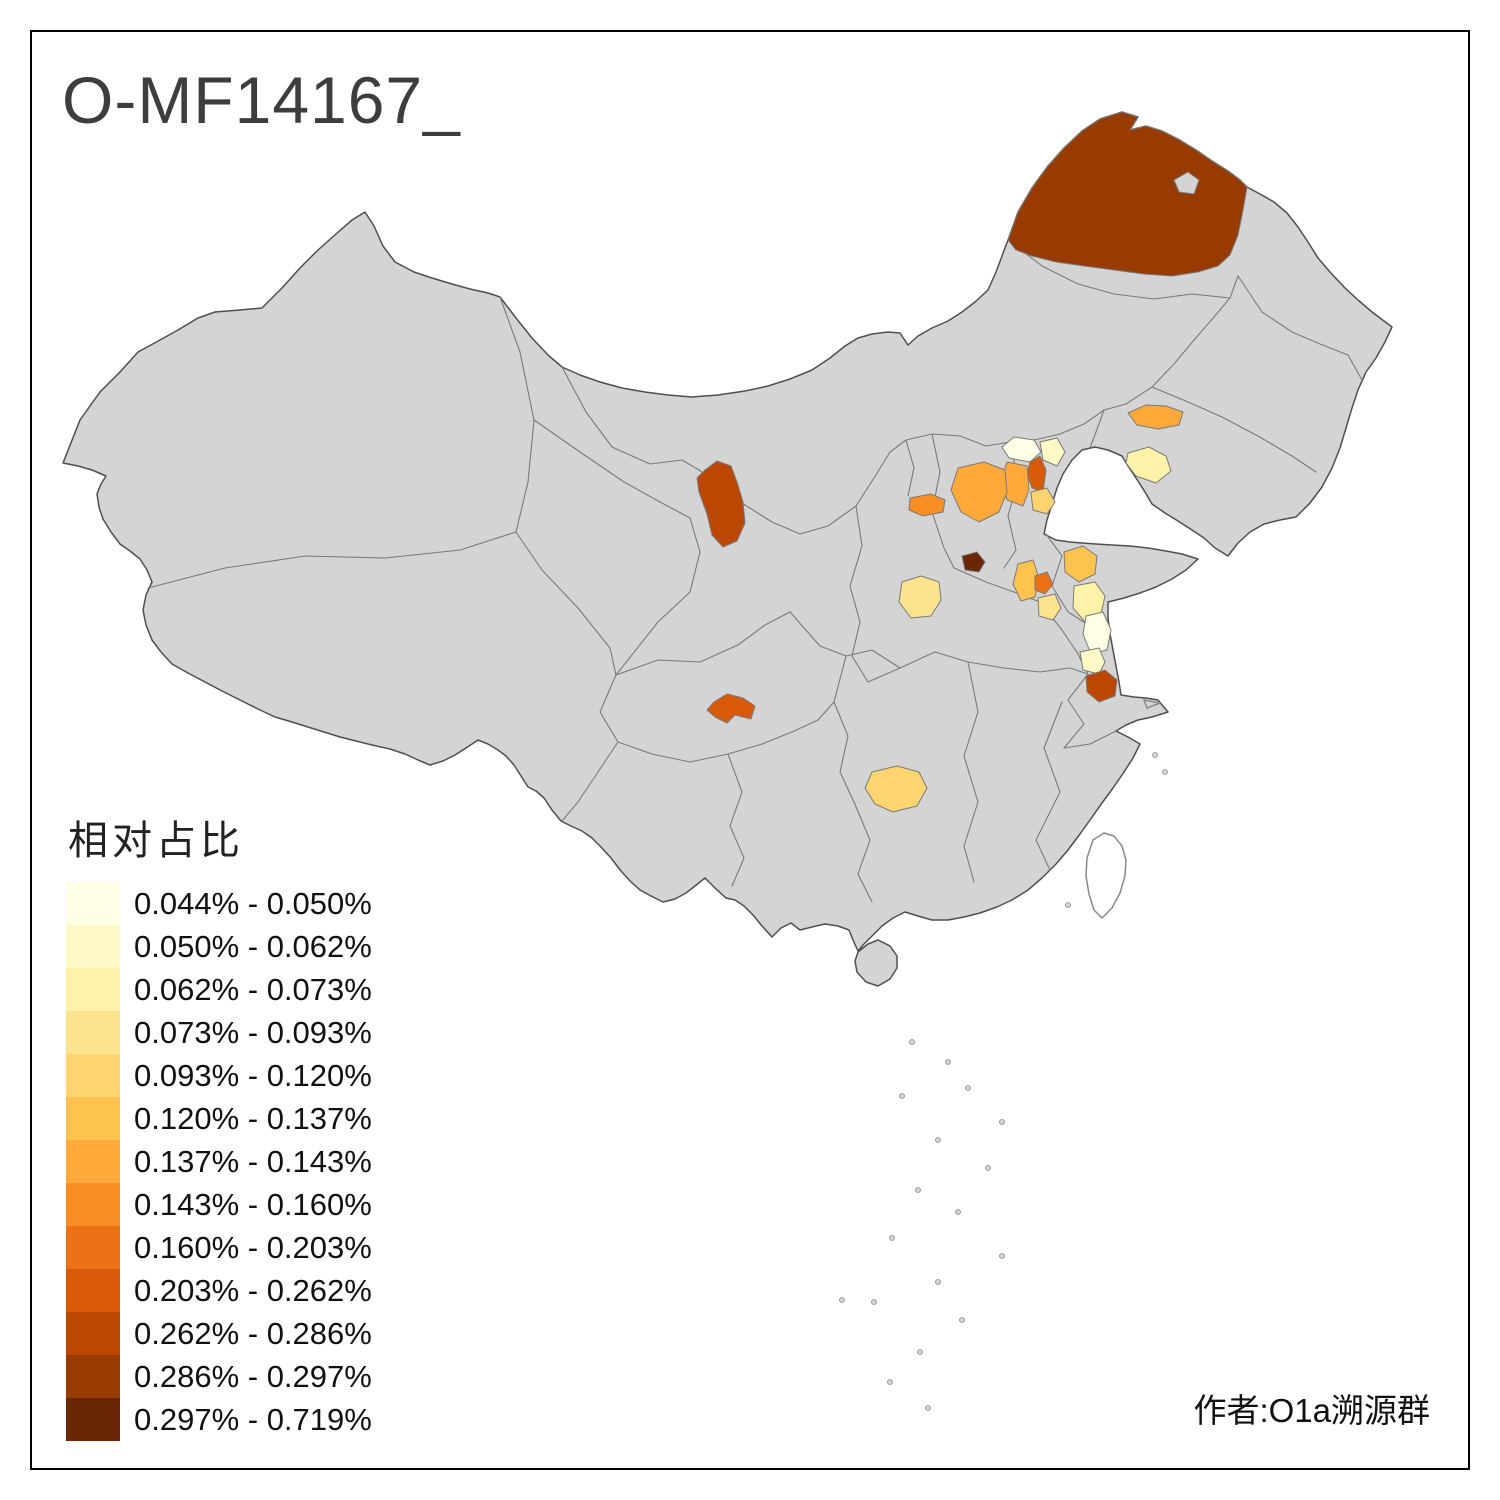 This screenshot has width=1500, height=1500. I want to click on legend-item: 0.073% - 0.093%, so click(219, 1032).